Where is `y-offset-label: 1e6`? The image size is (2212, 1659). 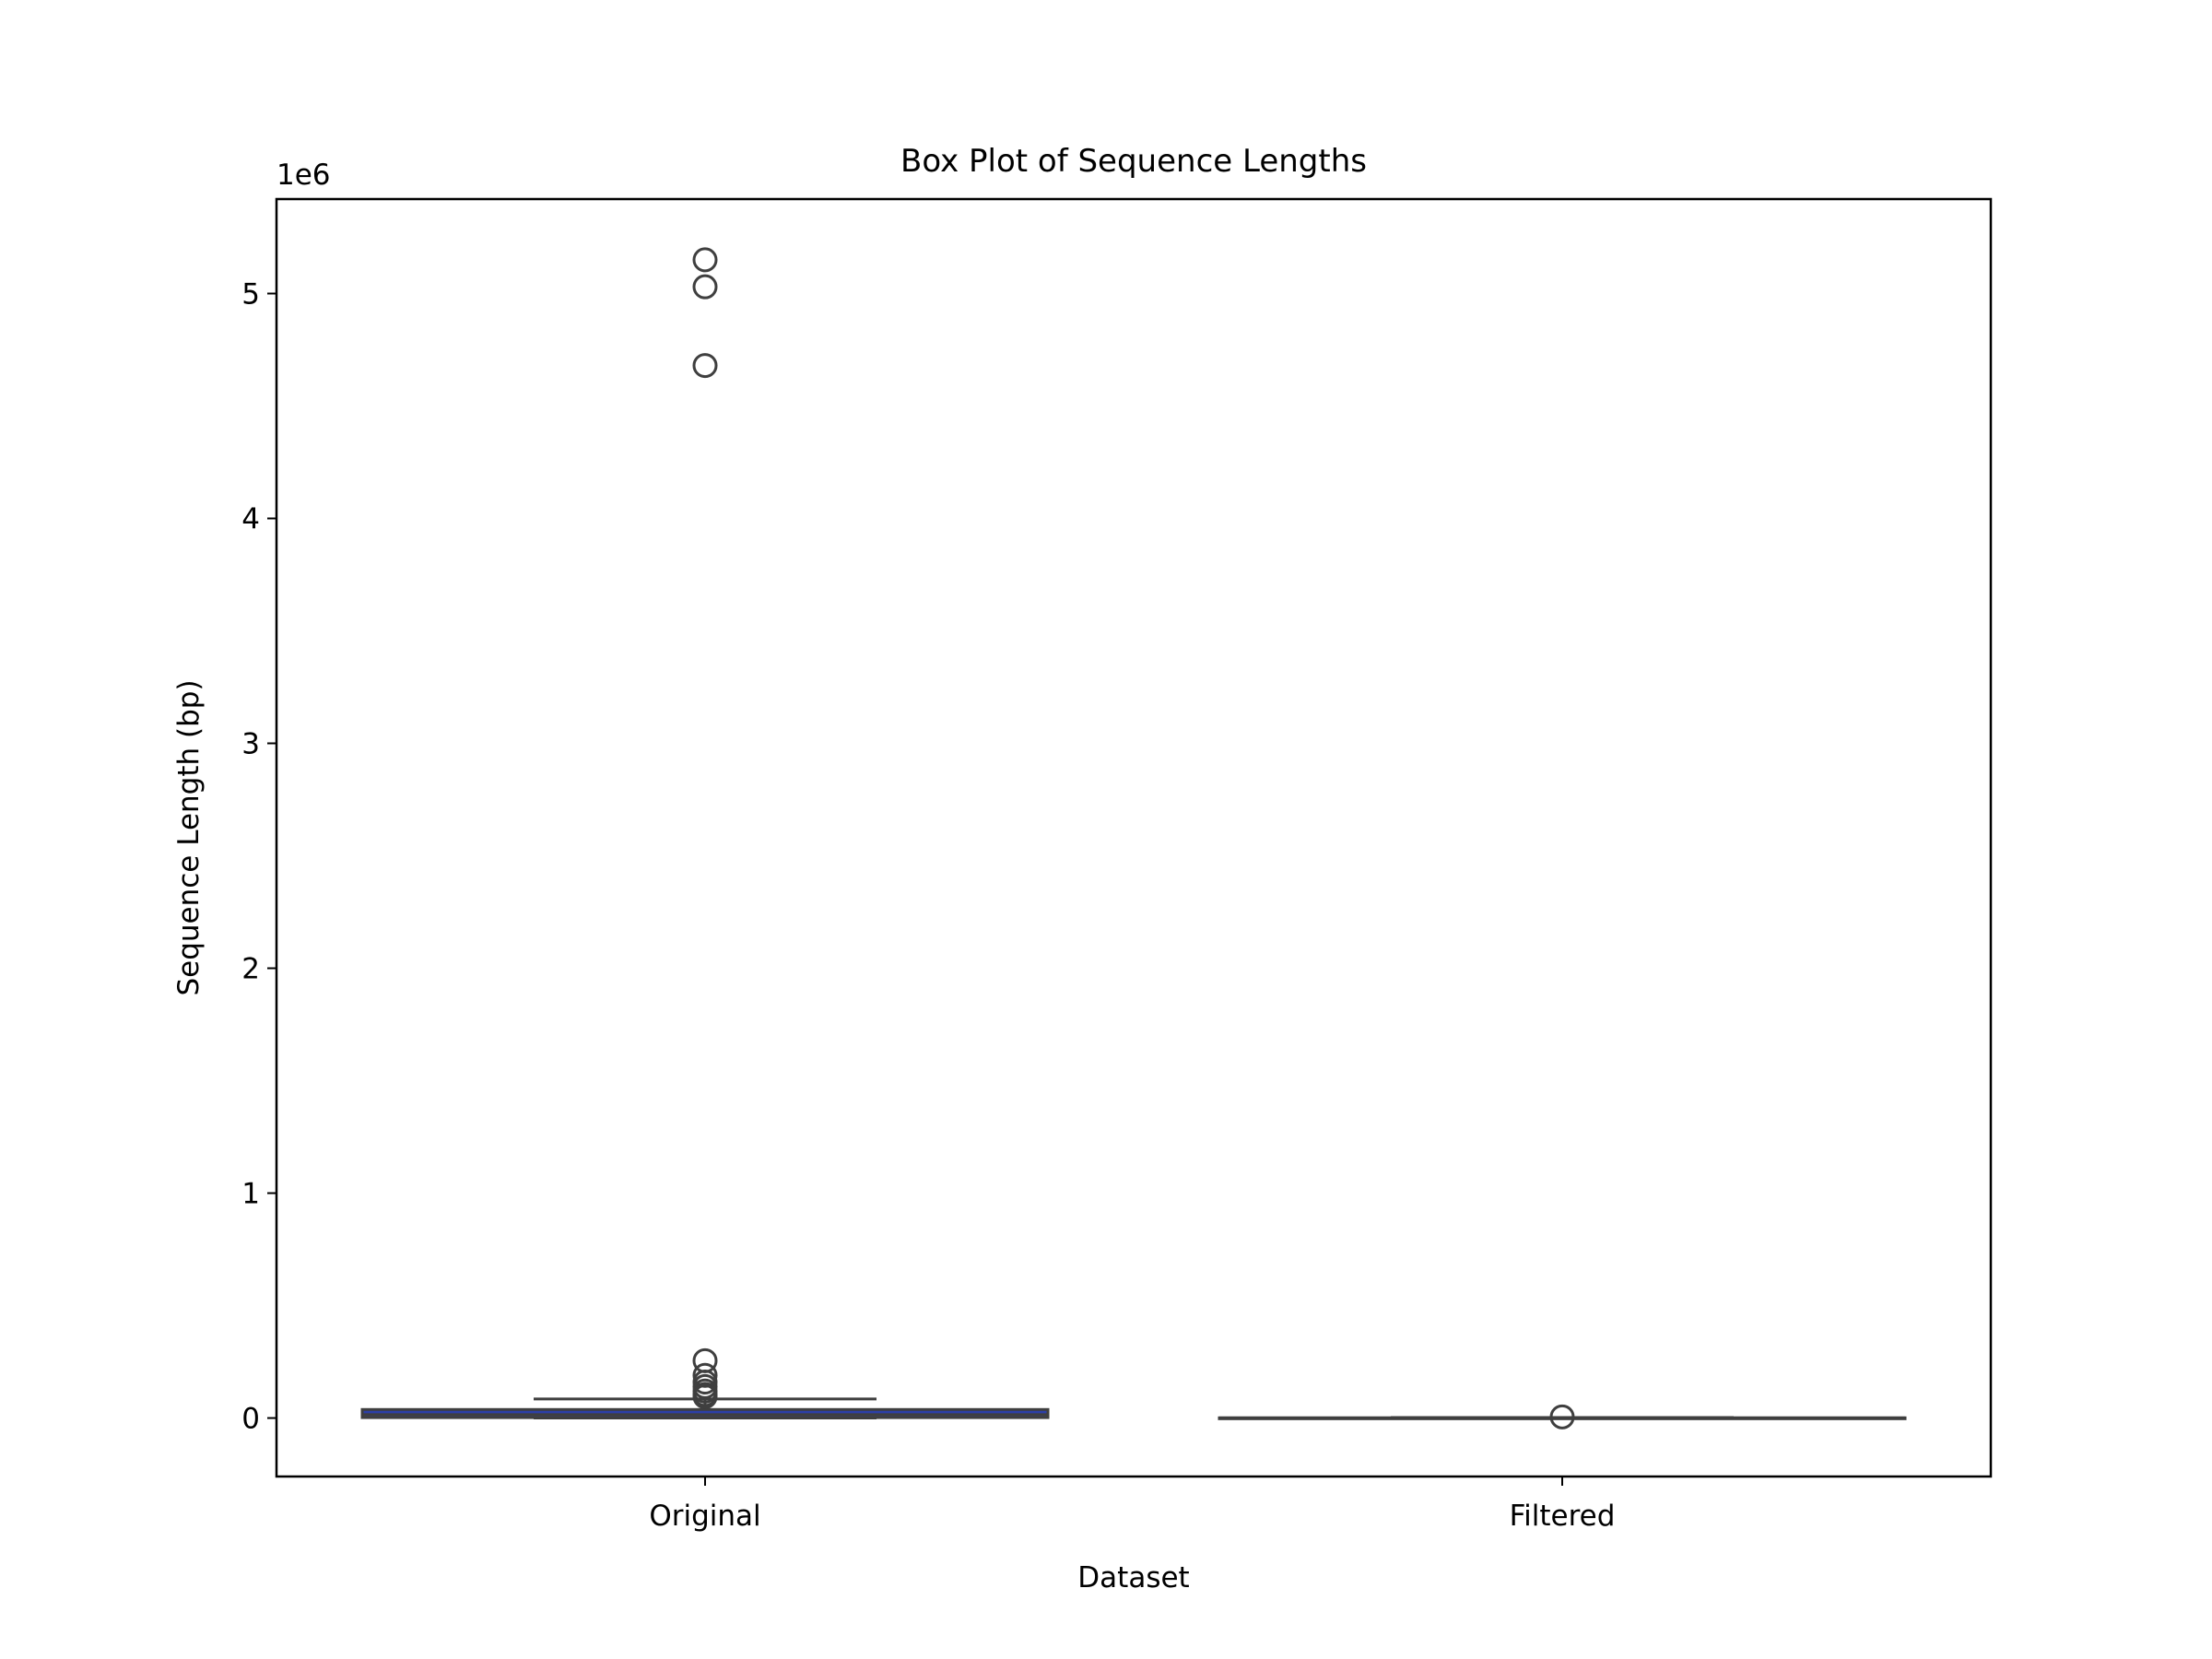
y-offset-label: 1e6 is located at coordinates (303, 175).